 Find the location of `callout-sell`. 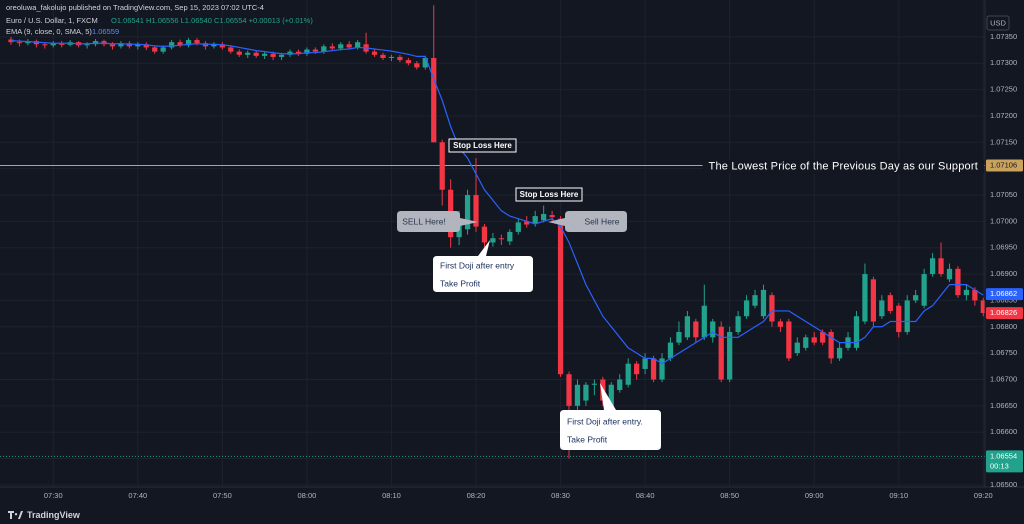

callout-sell is located at coordinates (437, 221).